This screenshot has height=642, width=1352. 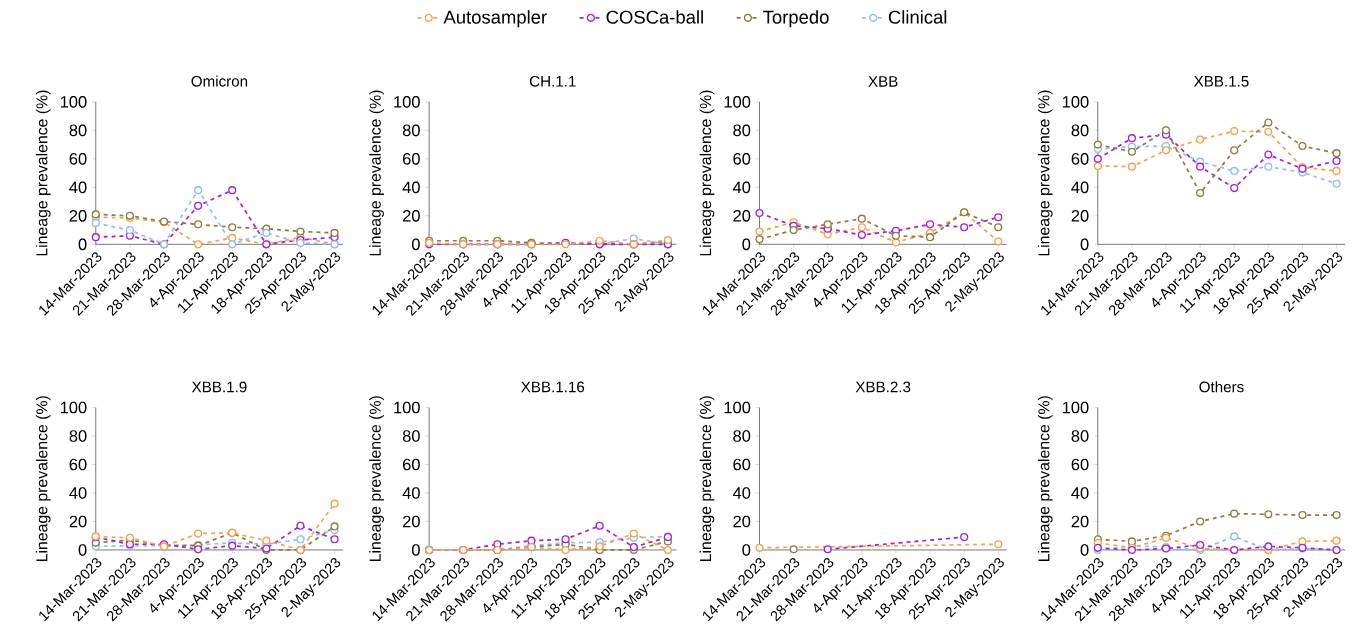 I want to click on legend-label: COSCa-ball, so click(x=654, y=17).